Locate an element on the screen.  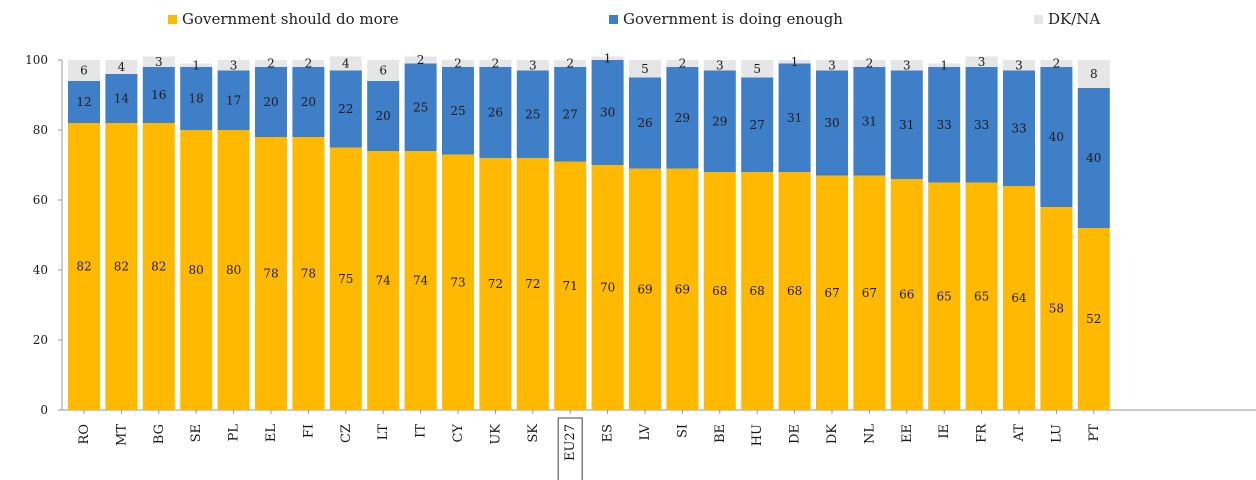
x-tick-label: IT is located at coordinates (421, 431).